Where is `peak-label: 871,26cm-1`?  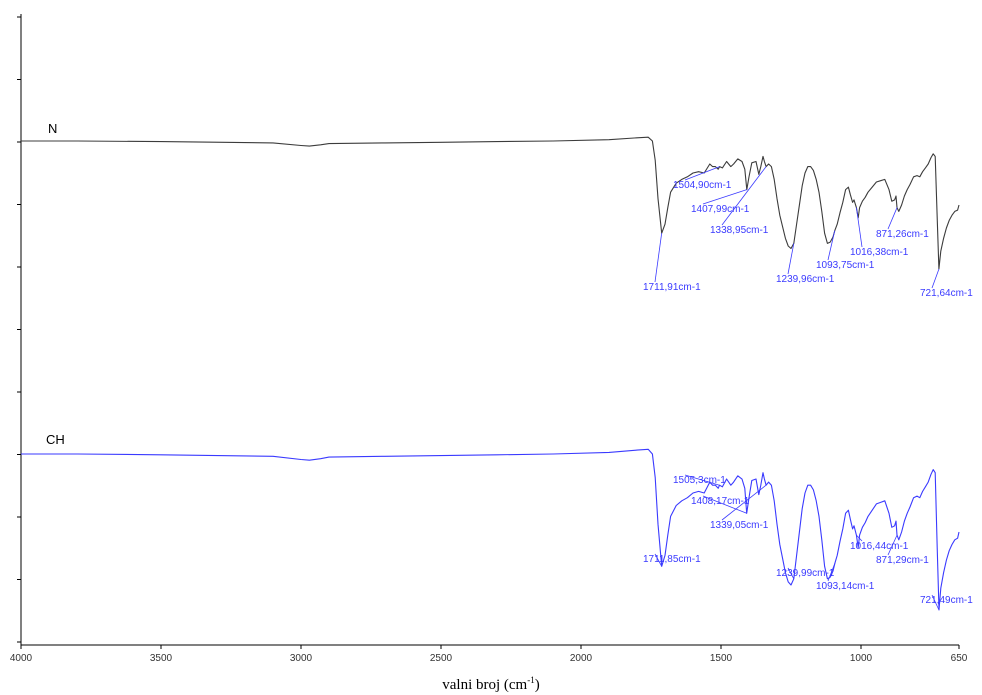 peak-label: 871,26cm-1 is located at coordinates (902, 234).